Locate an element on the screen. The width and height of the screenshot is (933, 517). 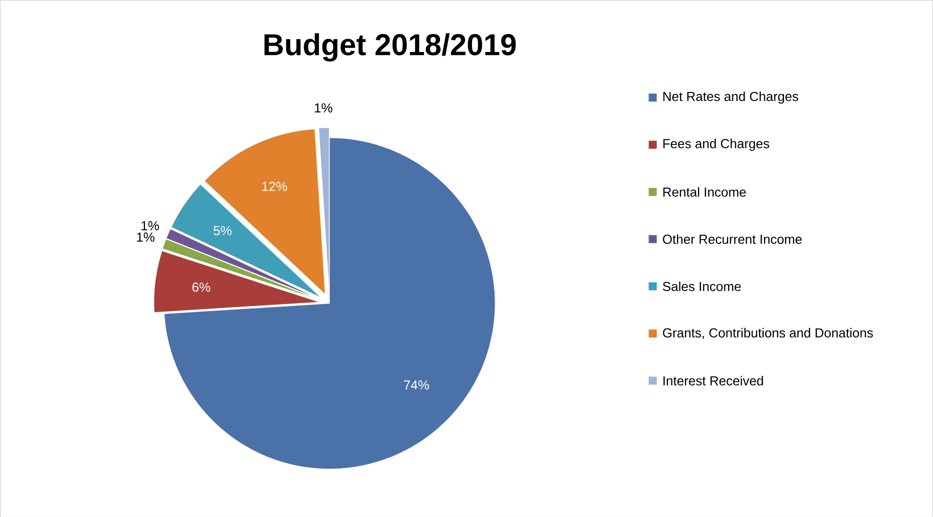
legend-label: Sales Income is located at coordinates (701, 286).